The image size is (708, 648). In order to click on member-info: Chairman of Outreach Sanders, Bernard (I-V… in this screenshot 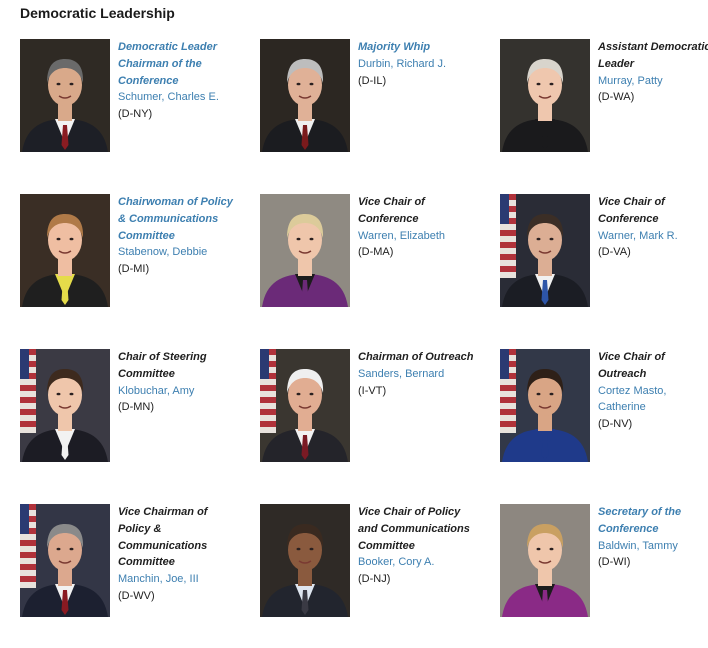, I will do `click(417, 374)`.